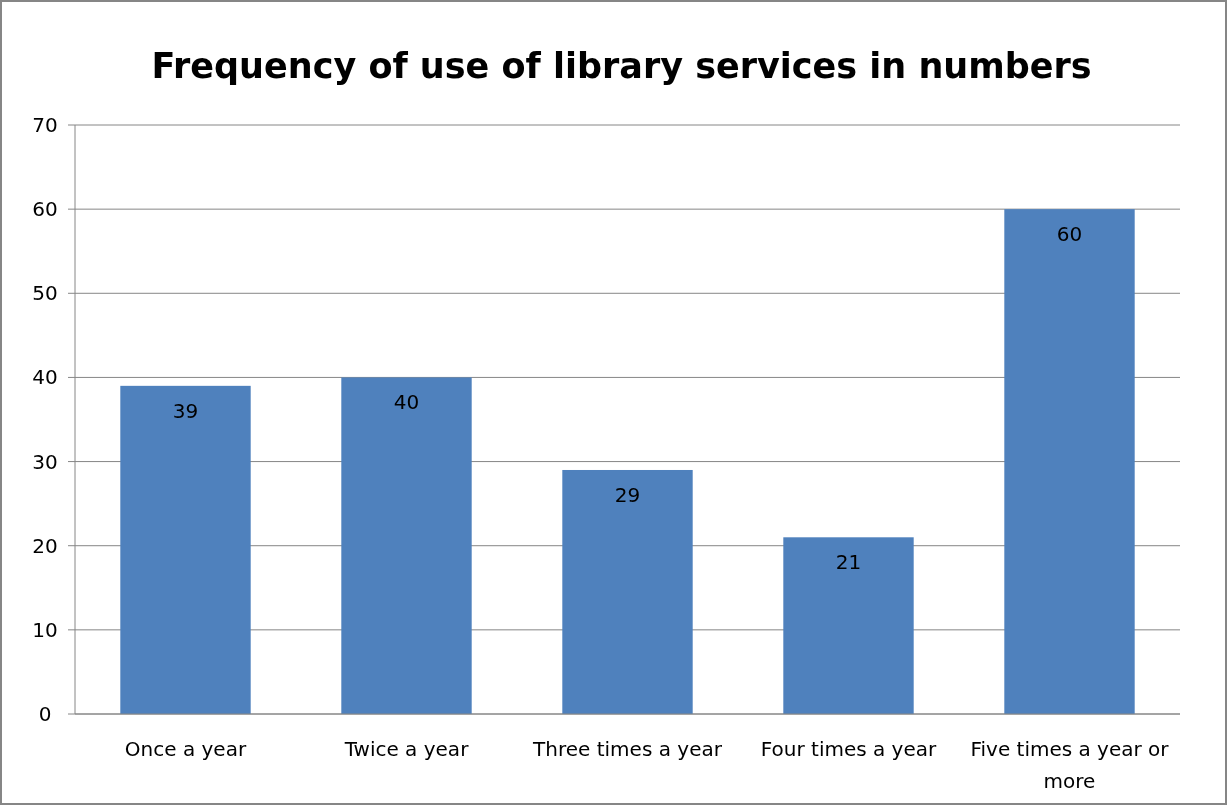 Image resolution: width=1227 pixels, height=805 pixels. What do you see at coordinates (406, 402) in the screenshot?
I see `data-label: 40` at bounding box center [406, 402].